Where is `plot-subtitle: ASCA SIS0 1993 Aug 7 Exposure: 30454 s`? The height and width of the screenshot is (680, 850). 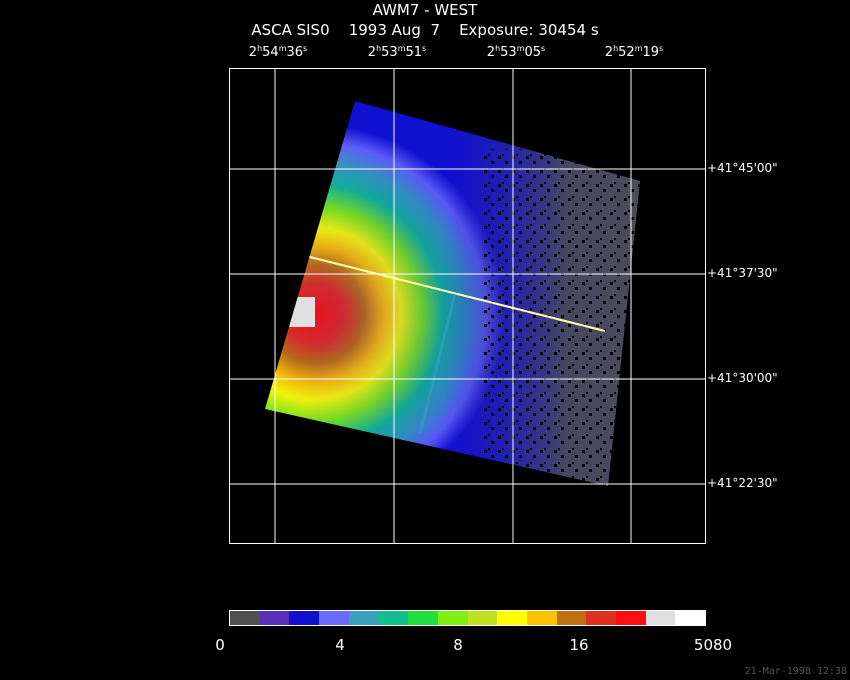 plot-subtitle: ASCA SIS0 1993 Aug 7 Exposure: 30454 s is located at coordinates (425, 30).